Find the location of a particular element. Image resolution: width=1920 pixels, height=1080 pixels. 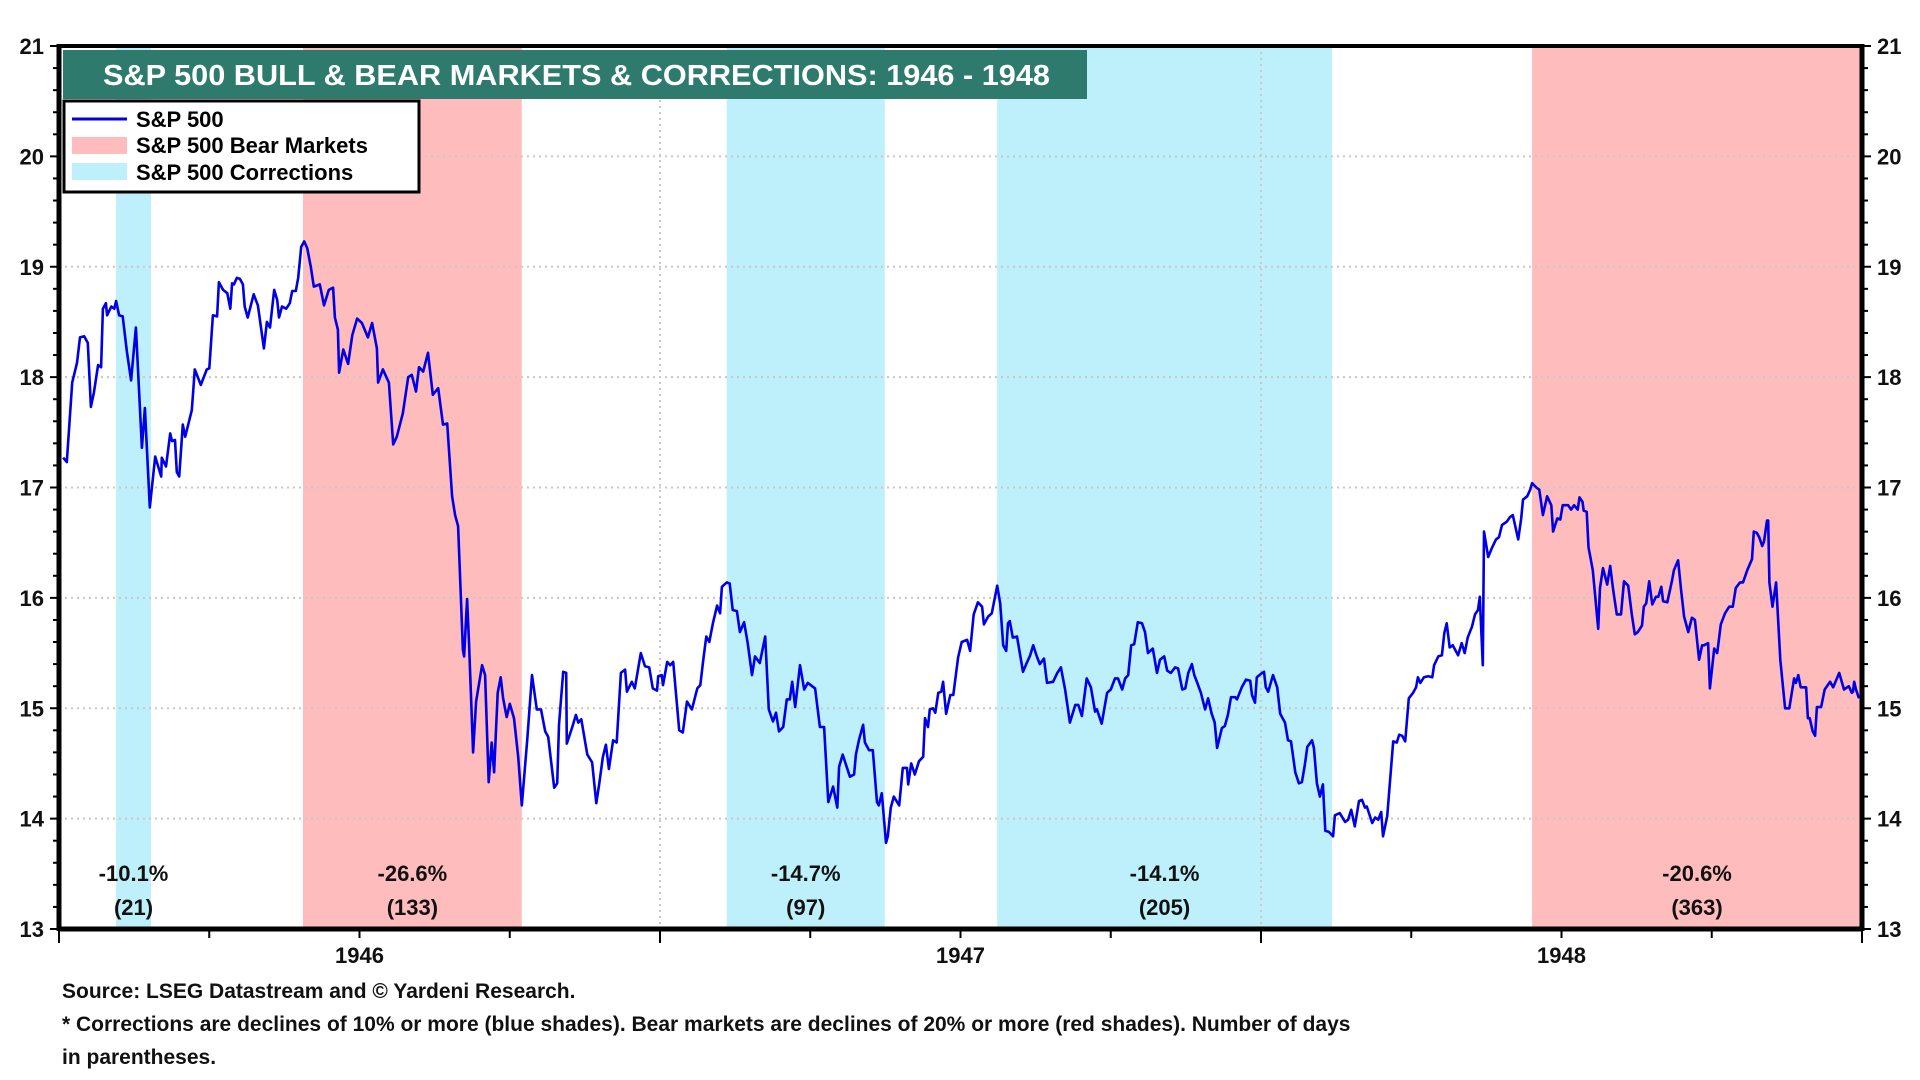

x-year-label: 1947 is located at coordinates (960, 955).